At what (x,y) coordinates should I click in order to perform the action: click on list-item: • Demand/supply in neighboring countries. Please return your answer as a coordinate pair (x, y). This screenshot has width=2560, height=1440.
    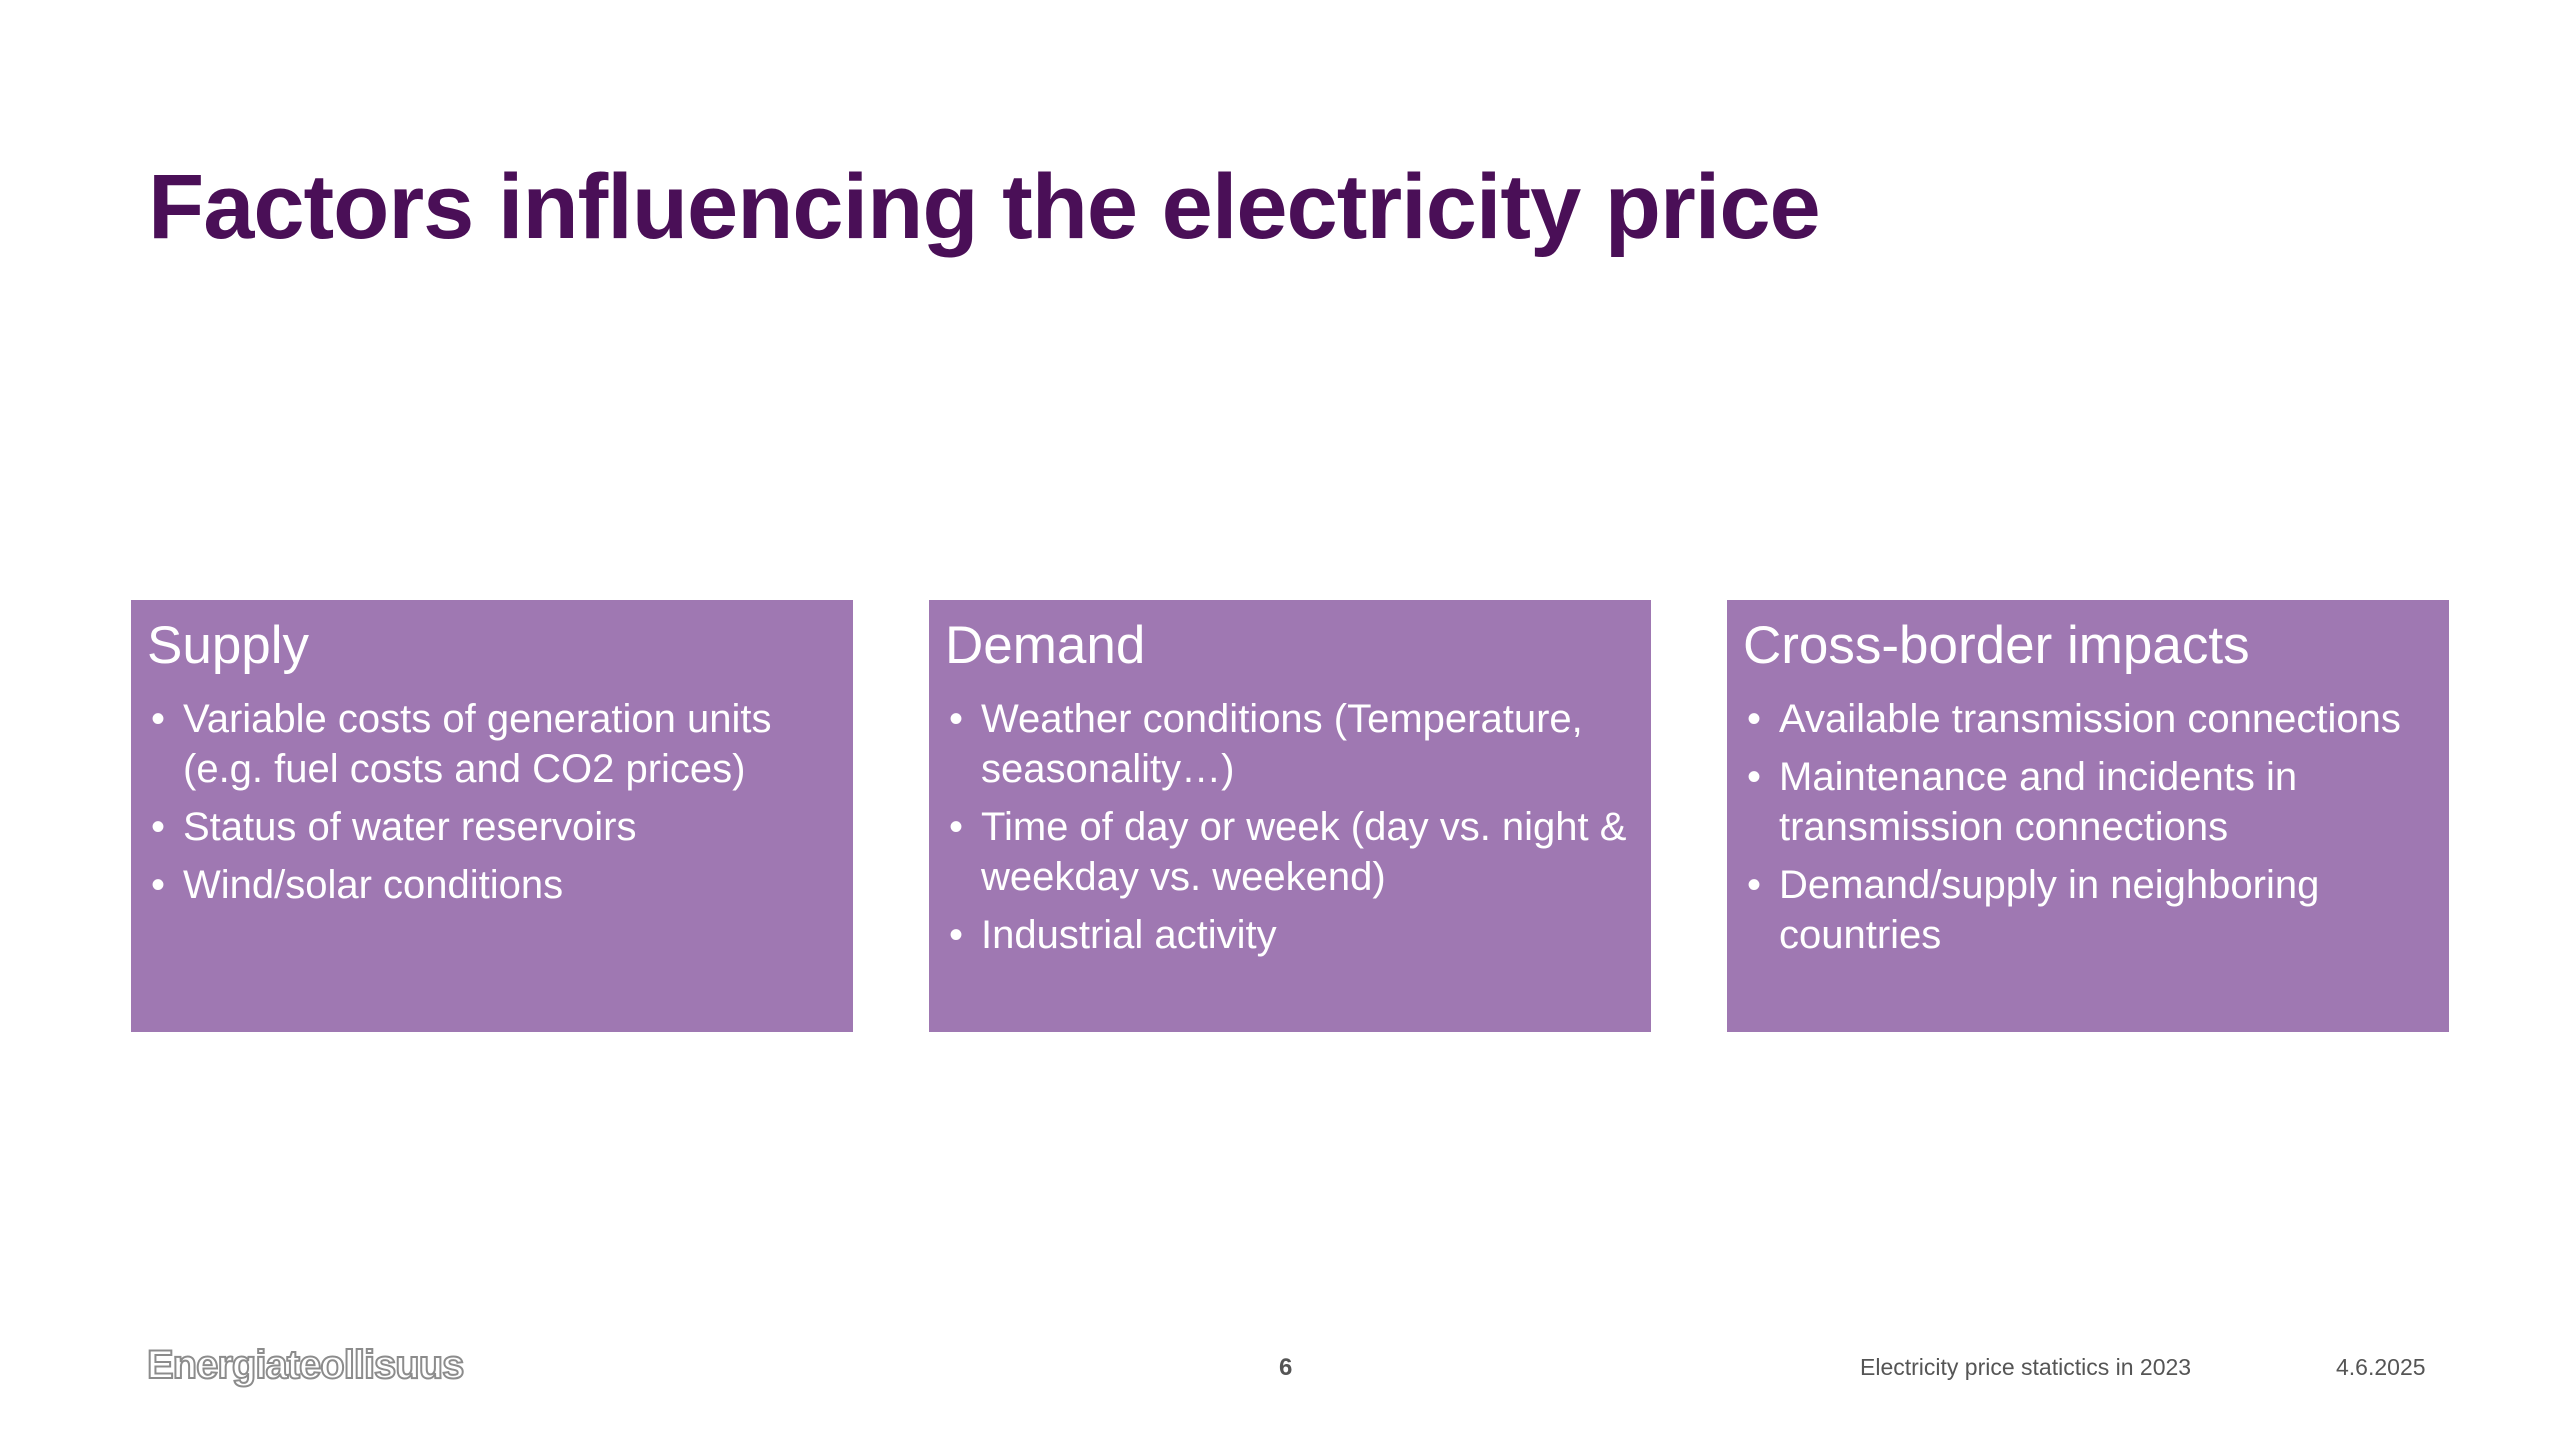
    Looking at the image, I should click on (2088, 910).